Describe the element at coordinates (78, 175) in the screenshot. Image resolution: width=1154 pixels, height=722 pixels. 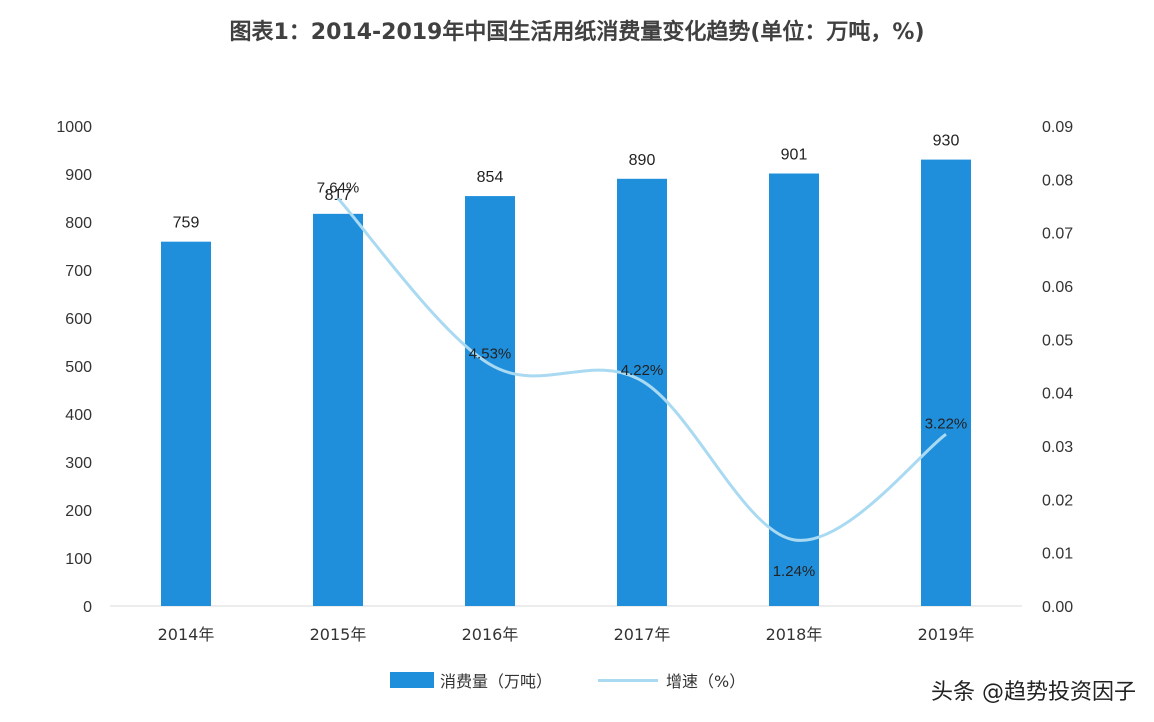
I see `y-left-tick-label: 900` at that location.